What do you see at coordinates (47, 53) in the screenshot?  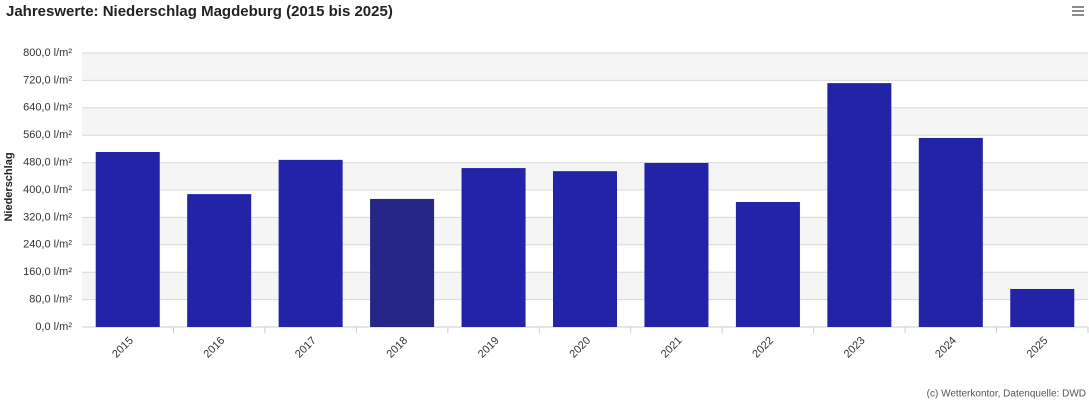 I see `y-tick-label: 800,0 l/m²` at bounding box center [47, 53].